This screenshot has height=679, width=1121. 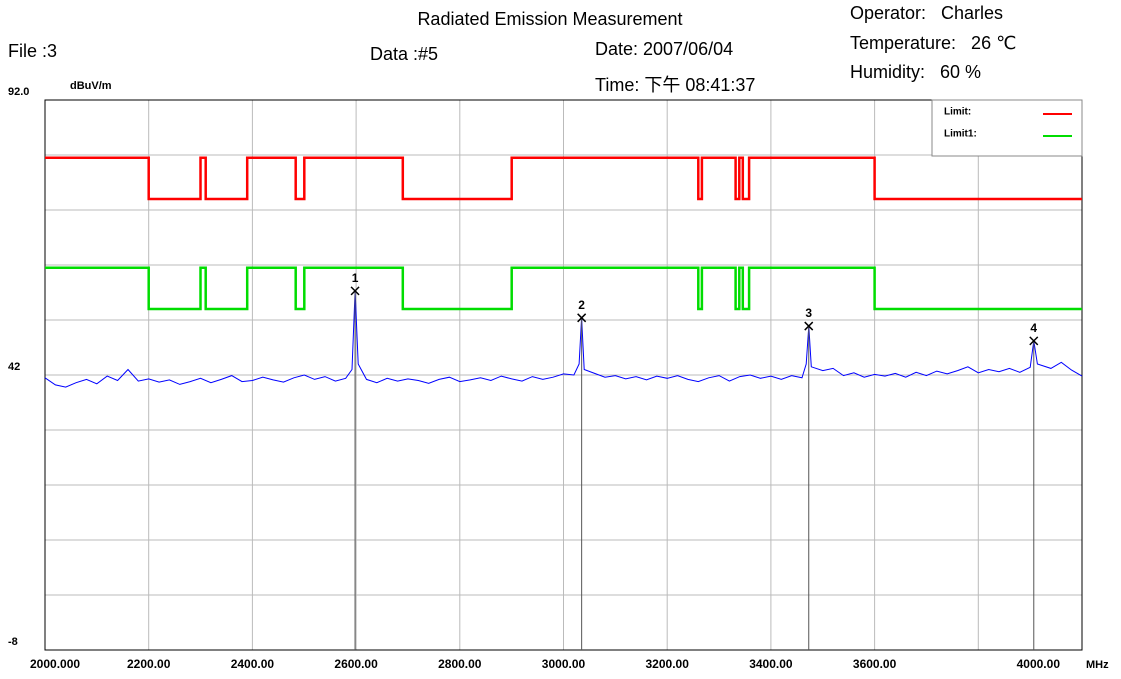 I want to click on y-tick-label: -8, so click(x=13, y=642).